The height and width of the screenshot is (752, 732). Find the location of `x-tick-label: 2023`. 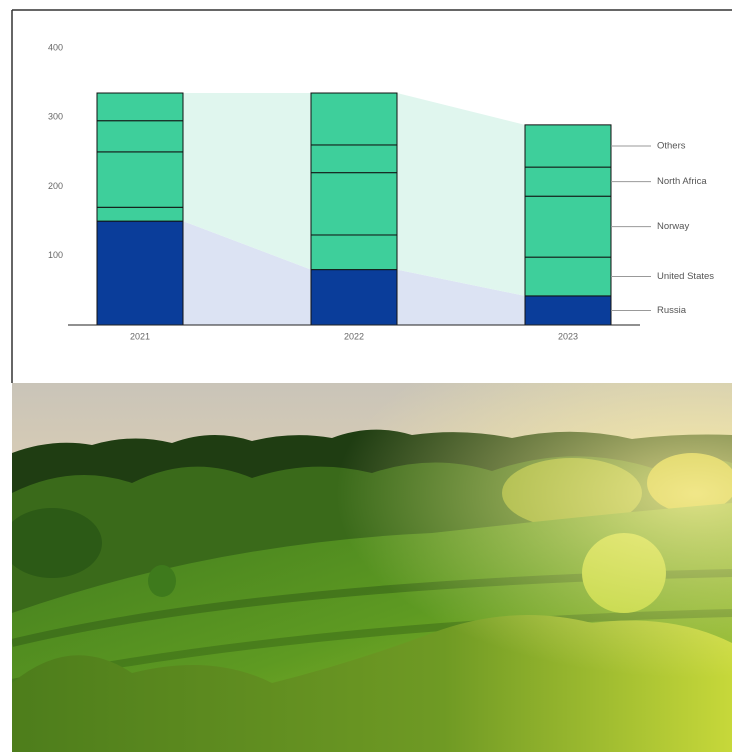

x-tick-label: 2023 is located at coordinates (568, 336).